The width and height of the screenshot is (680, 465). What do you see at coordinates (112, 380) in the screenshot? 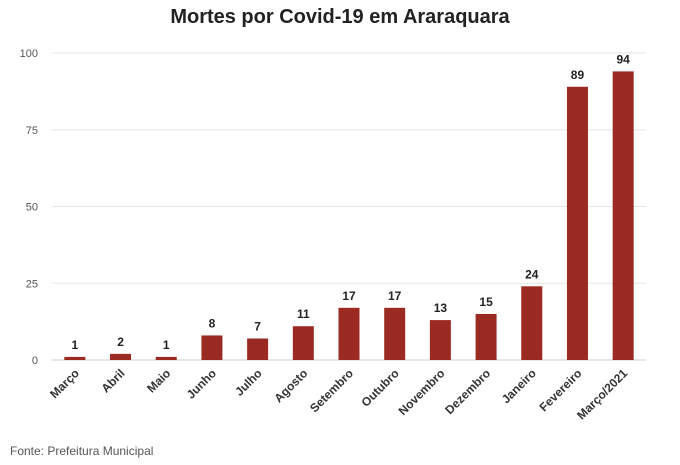
I see `x-tick-label: Abril` at bounding box center [112, 380].